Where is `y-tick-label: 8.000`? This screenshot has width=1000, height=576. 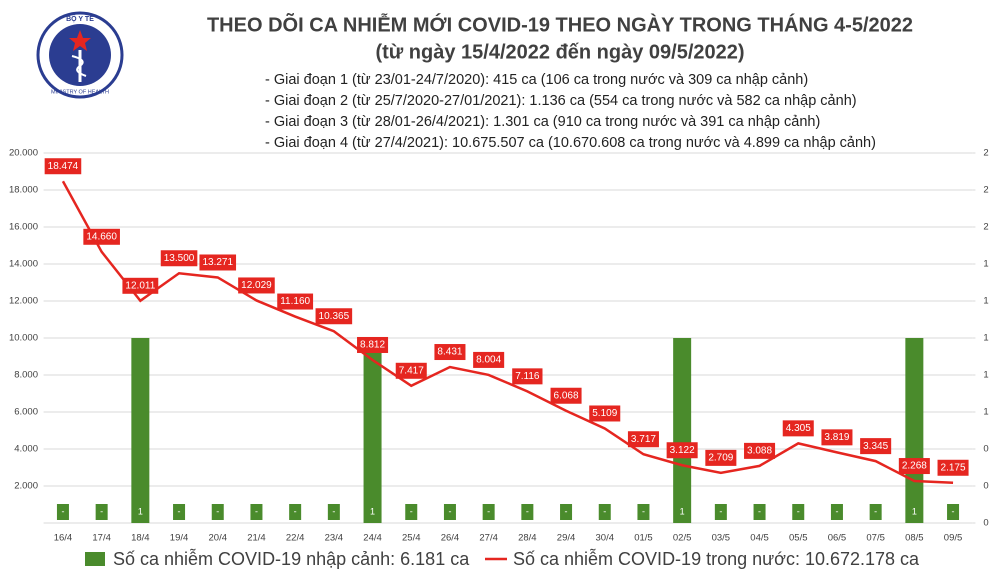
y-tick-label: 8.000 is located at coordinates (26, 375).